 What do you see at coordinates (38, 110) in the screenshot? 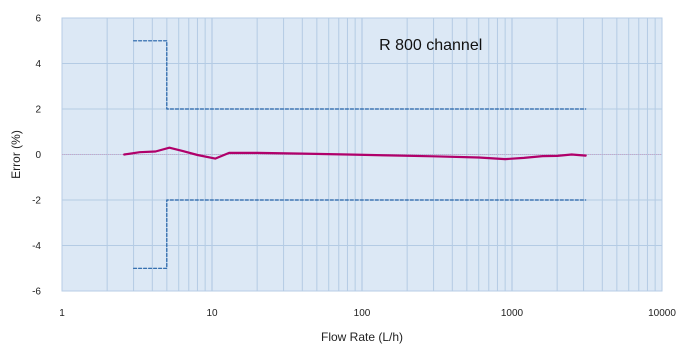
I see `y-tick-label: 2` at bounding box center [38, 110].